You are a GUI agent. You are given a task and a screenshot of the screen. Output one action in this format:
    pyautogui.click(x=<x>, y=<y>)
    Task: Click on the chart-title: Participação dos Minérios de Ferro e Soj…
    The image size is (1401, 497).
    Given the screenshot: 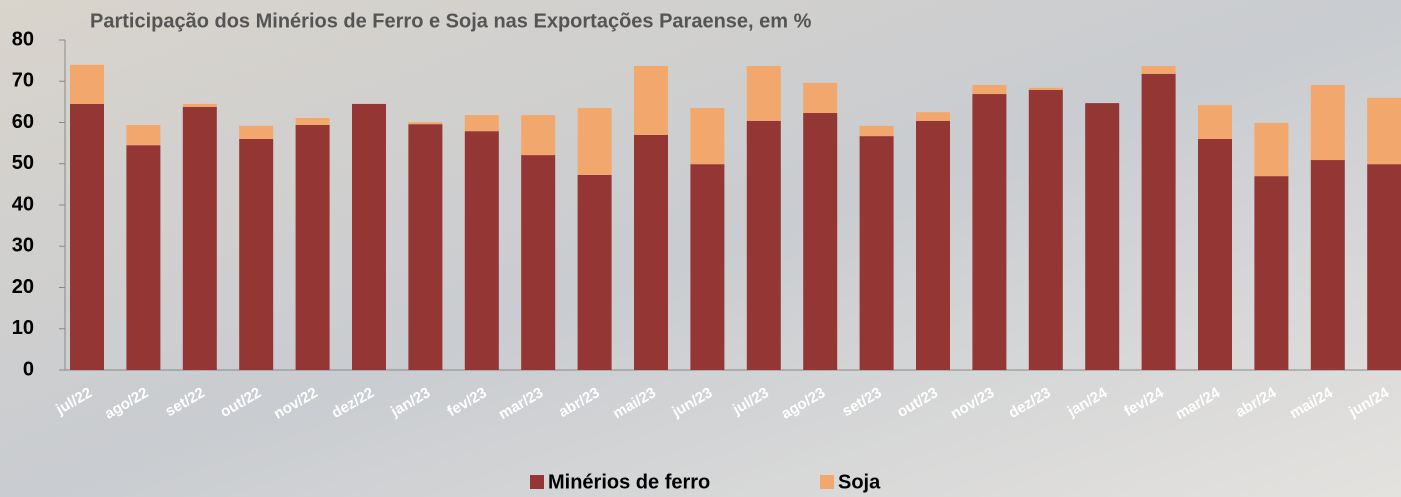 What is the action you would take?
    pyautogui.click(x=451, y=21)
    